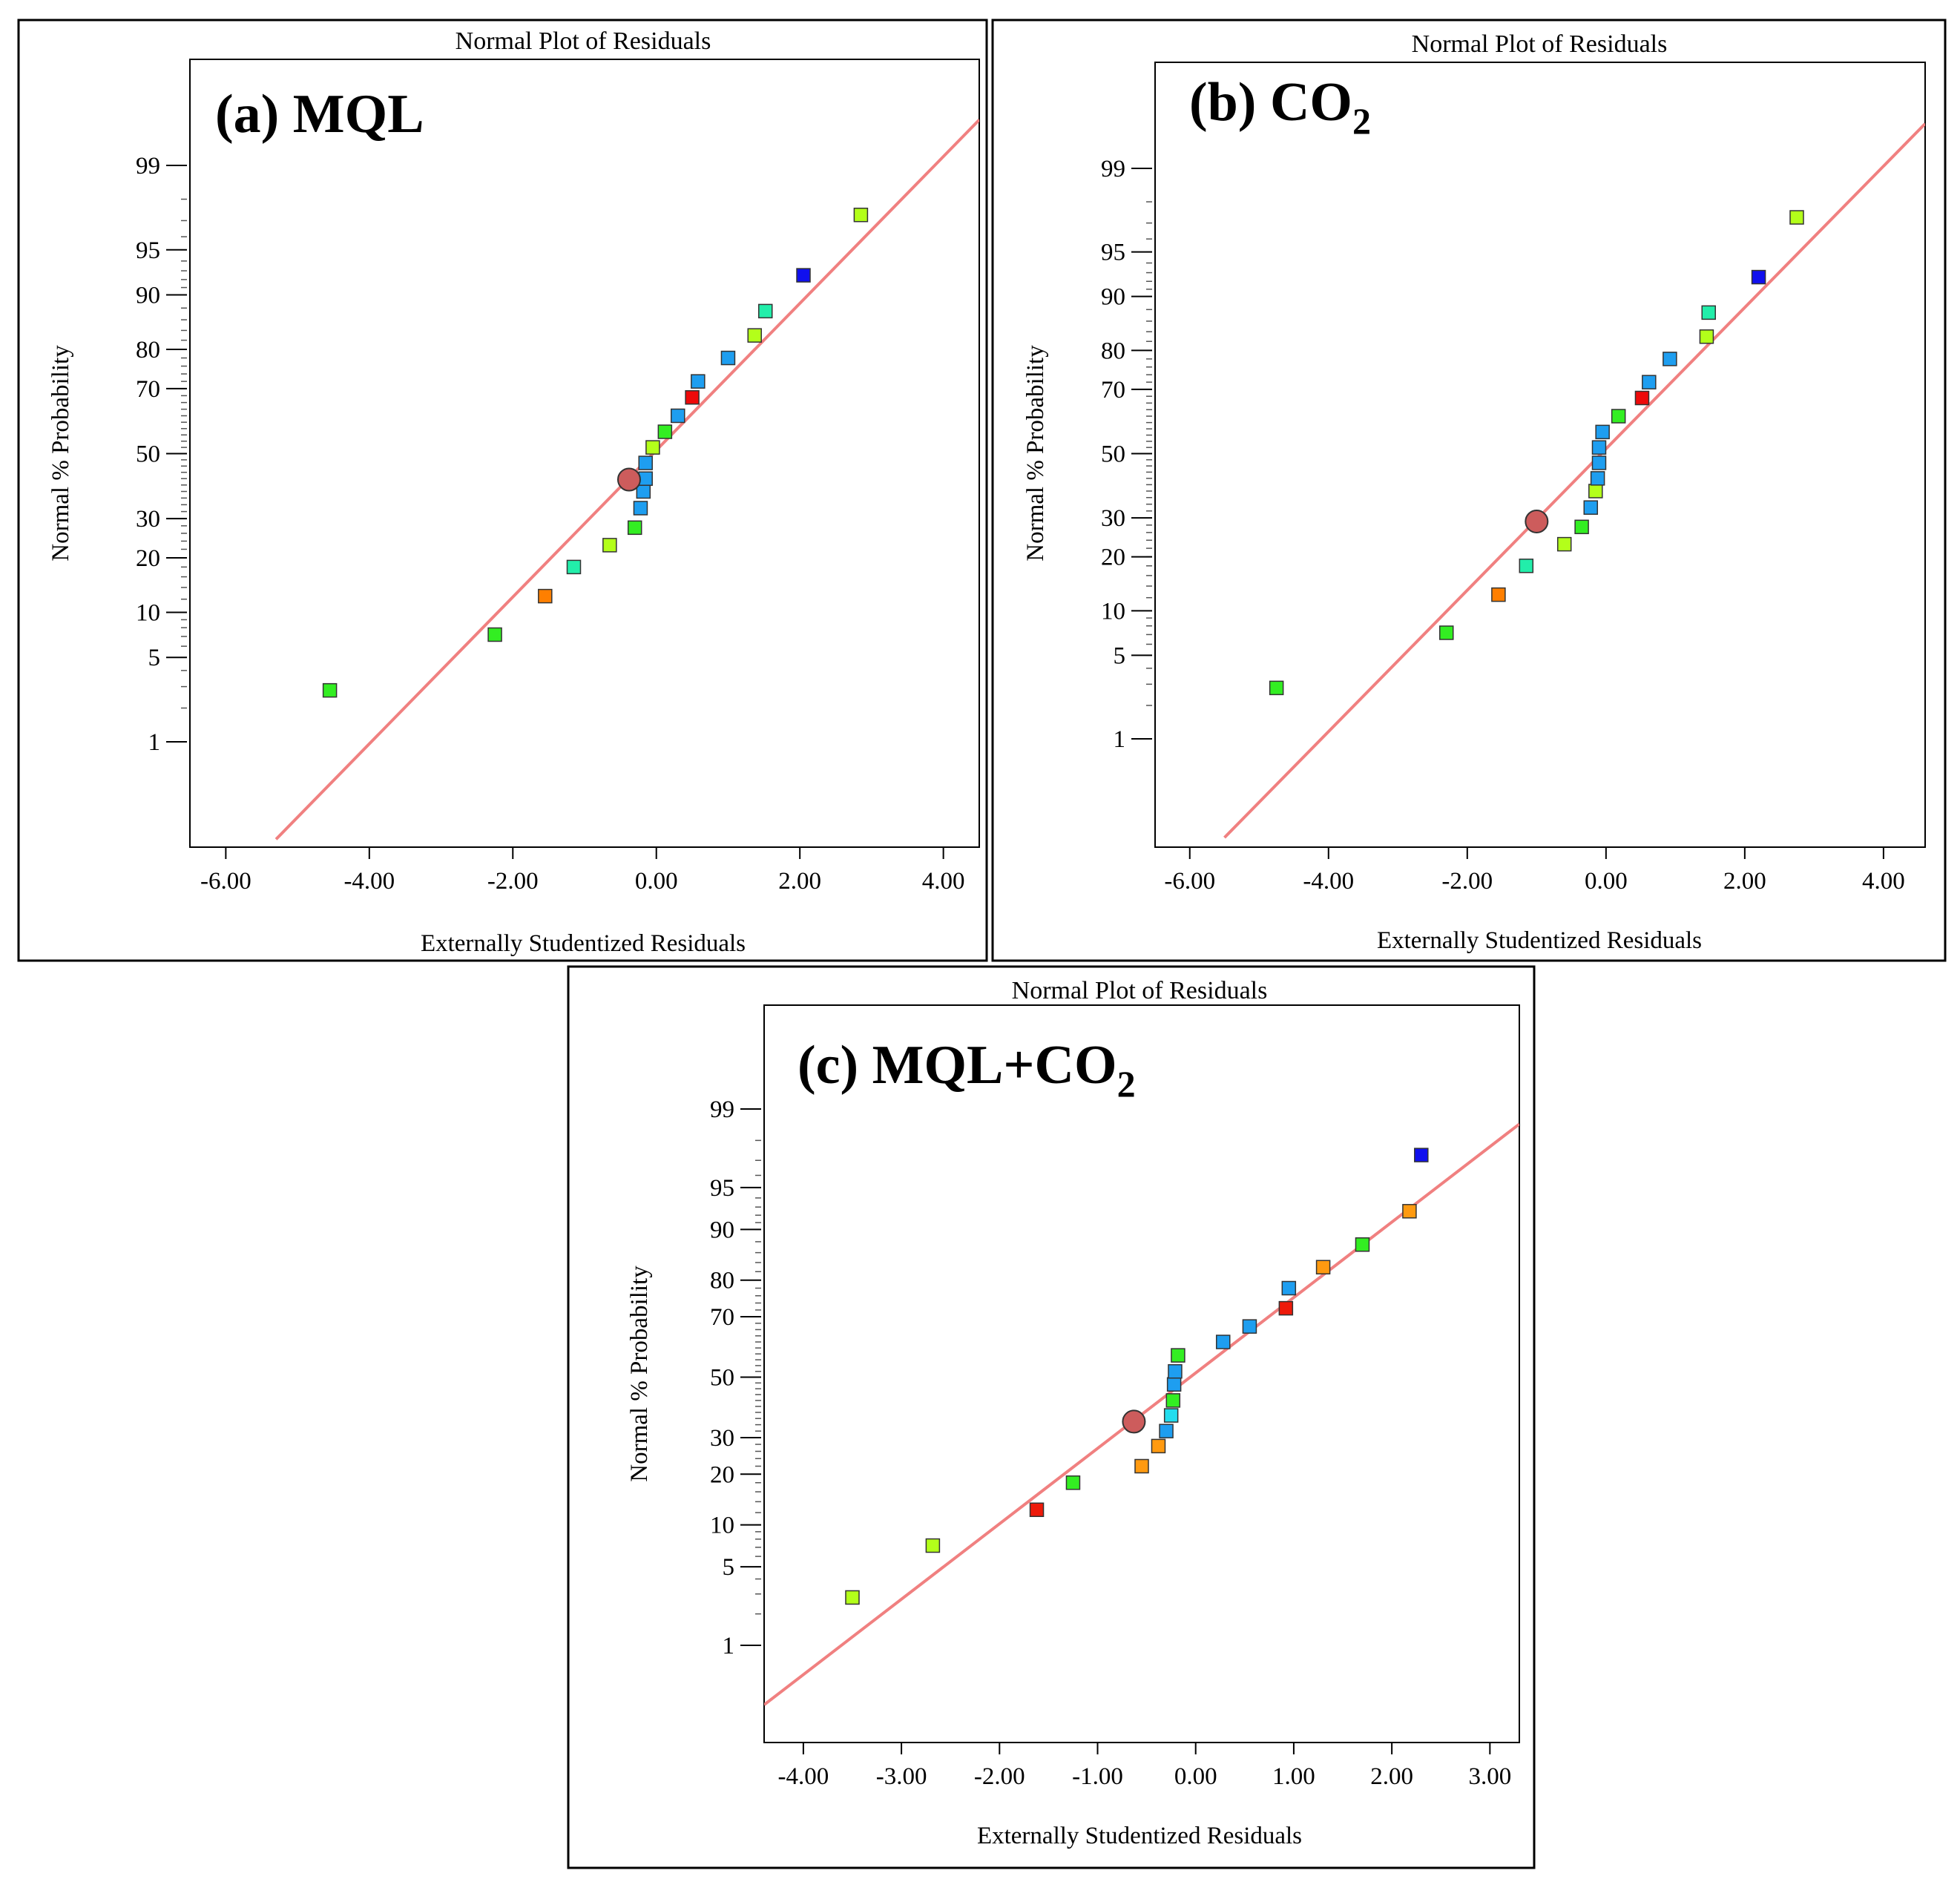 The width and height of the screenshot is (1960, 1879). What do you see at coordinates (1120, 739) in the screenshot?
I see `y-tick-label: 1` at bounding box center [1120, 739].